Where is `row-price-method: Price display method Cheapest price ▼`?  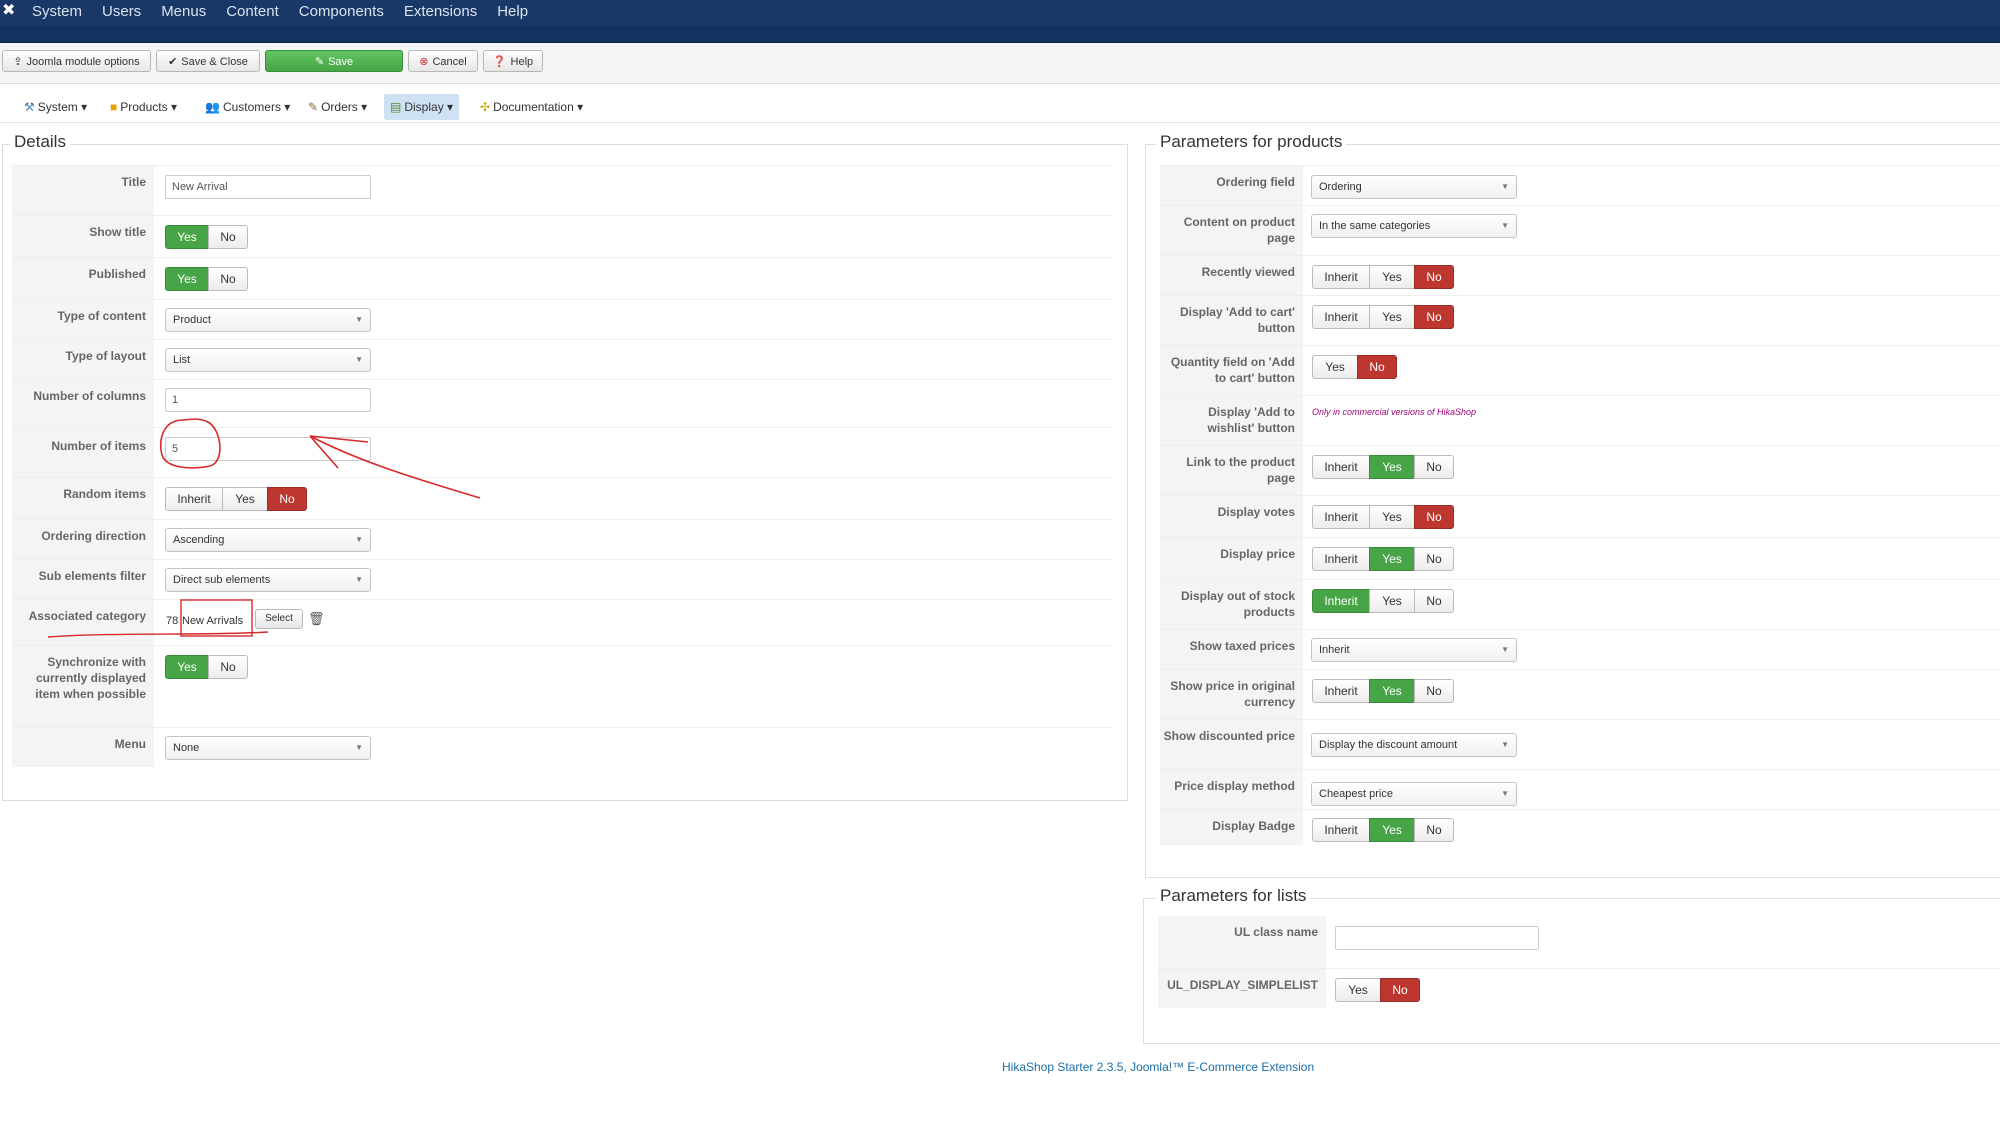
row-price-method: Price display method Cheapest price ▼ is located at coordinates (1580, 789).